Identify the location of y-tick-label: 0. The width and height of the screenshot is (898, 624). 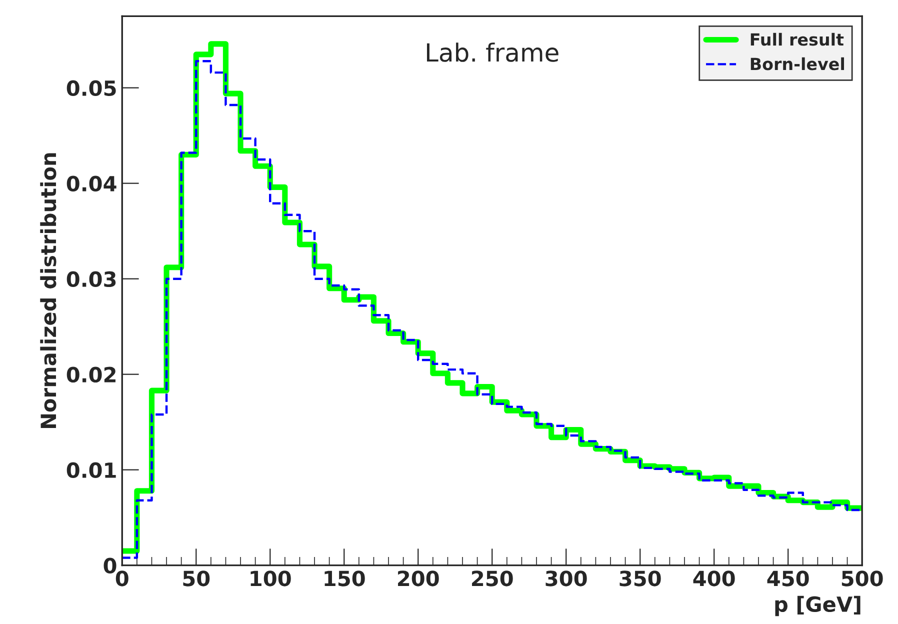
(110, 566).